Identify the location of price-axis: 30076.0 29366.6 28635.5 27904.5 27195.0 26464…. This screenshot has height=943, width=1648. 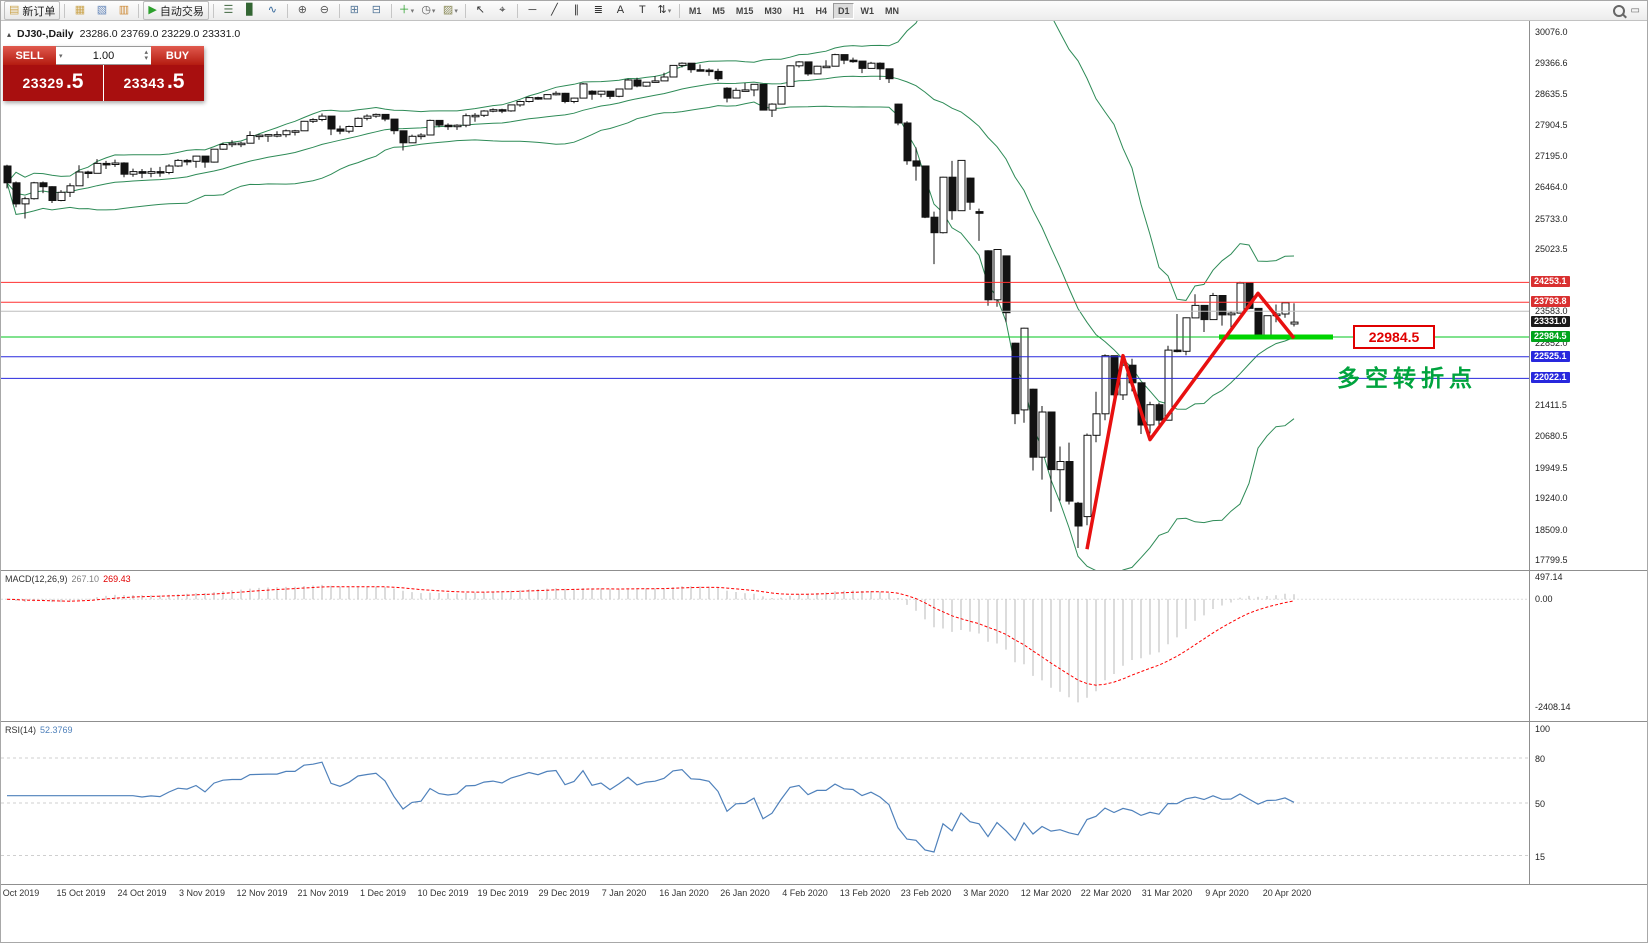
(1588, 295).